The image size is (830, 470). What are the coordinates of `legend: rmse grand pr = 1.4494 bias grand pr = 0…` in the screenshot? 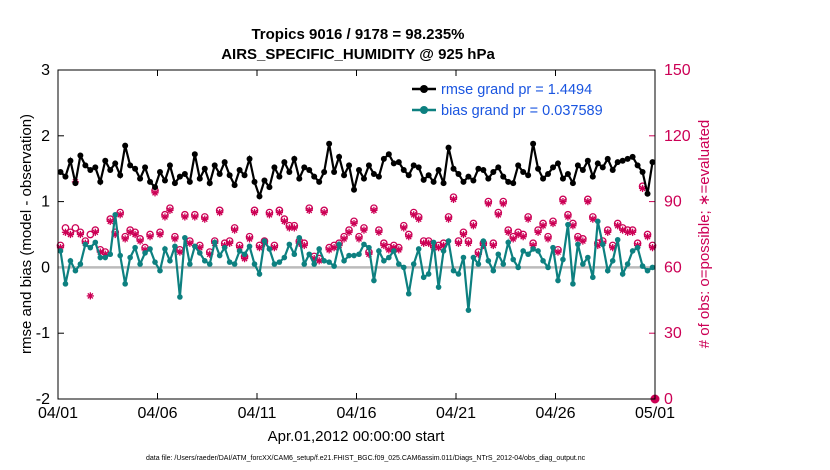 It's located at (507, 100).